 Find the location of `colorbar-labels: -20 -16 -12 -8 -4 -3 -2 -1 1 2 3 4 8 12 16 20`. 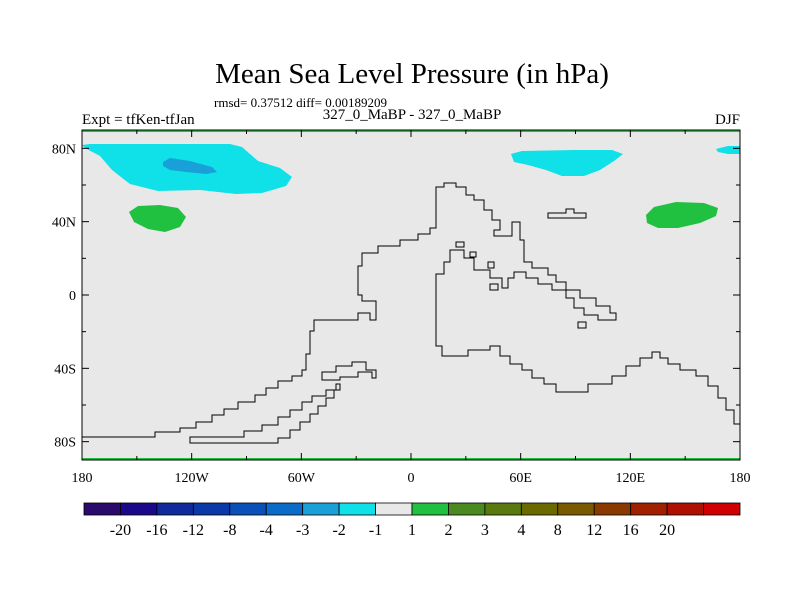

colorbar-labels: -20 -16 -12 -8 -4 -3 -2 -1 1 2 3 4 8 12 16 20 is located at coordinates (392, 530).